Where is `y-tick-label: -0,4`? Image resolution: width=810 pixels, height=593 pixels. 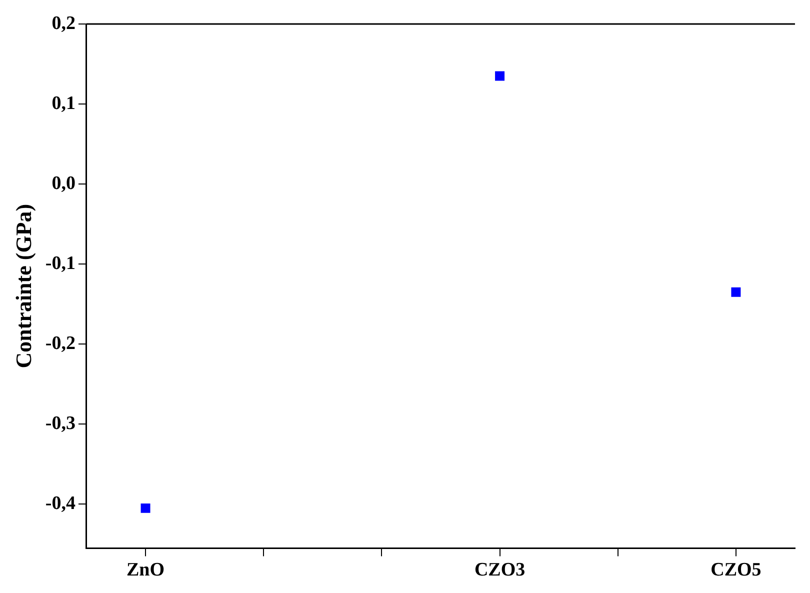 y-tick-label: -0,4 is located at coordinates (60, 503).